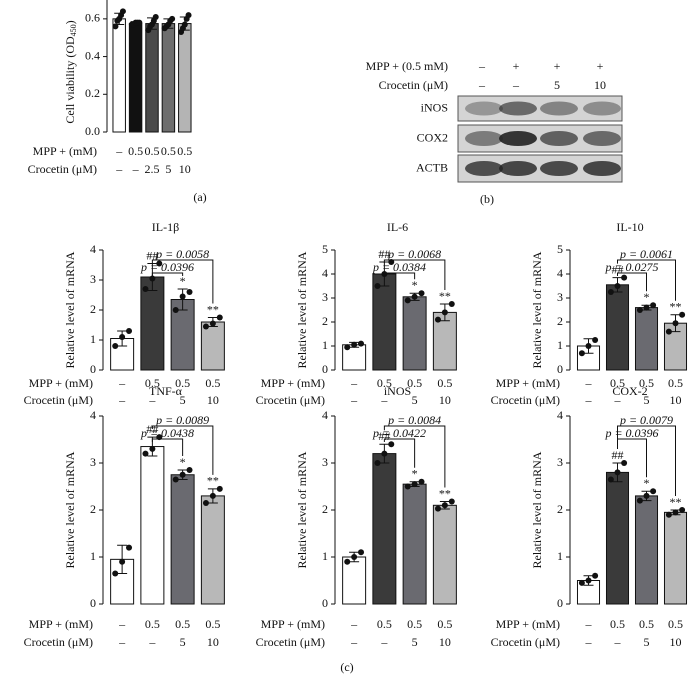  What do you see at coordinates (73, 30) in the screenshot?
I see `y-axis-label-part: 450` at bounding box center [73, 30].